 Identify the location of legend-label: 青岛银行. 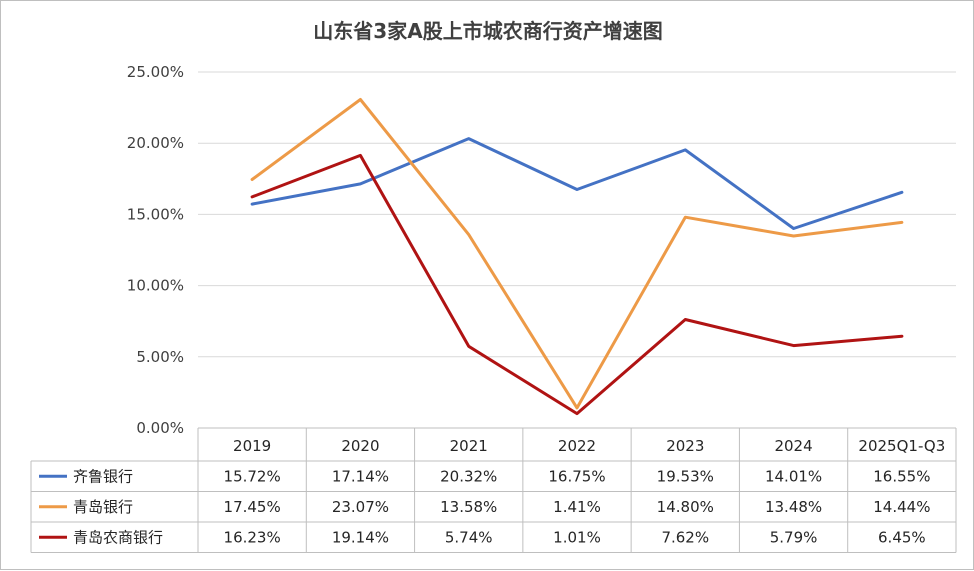
(103, 507).